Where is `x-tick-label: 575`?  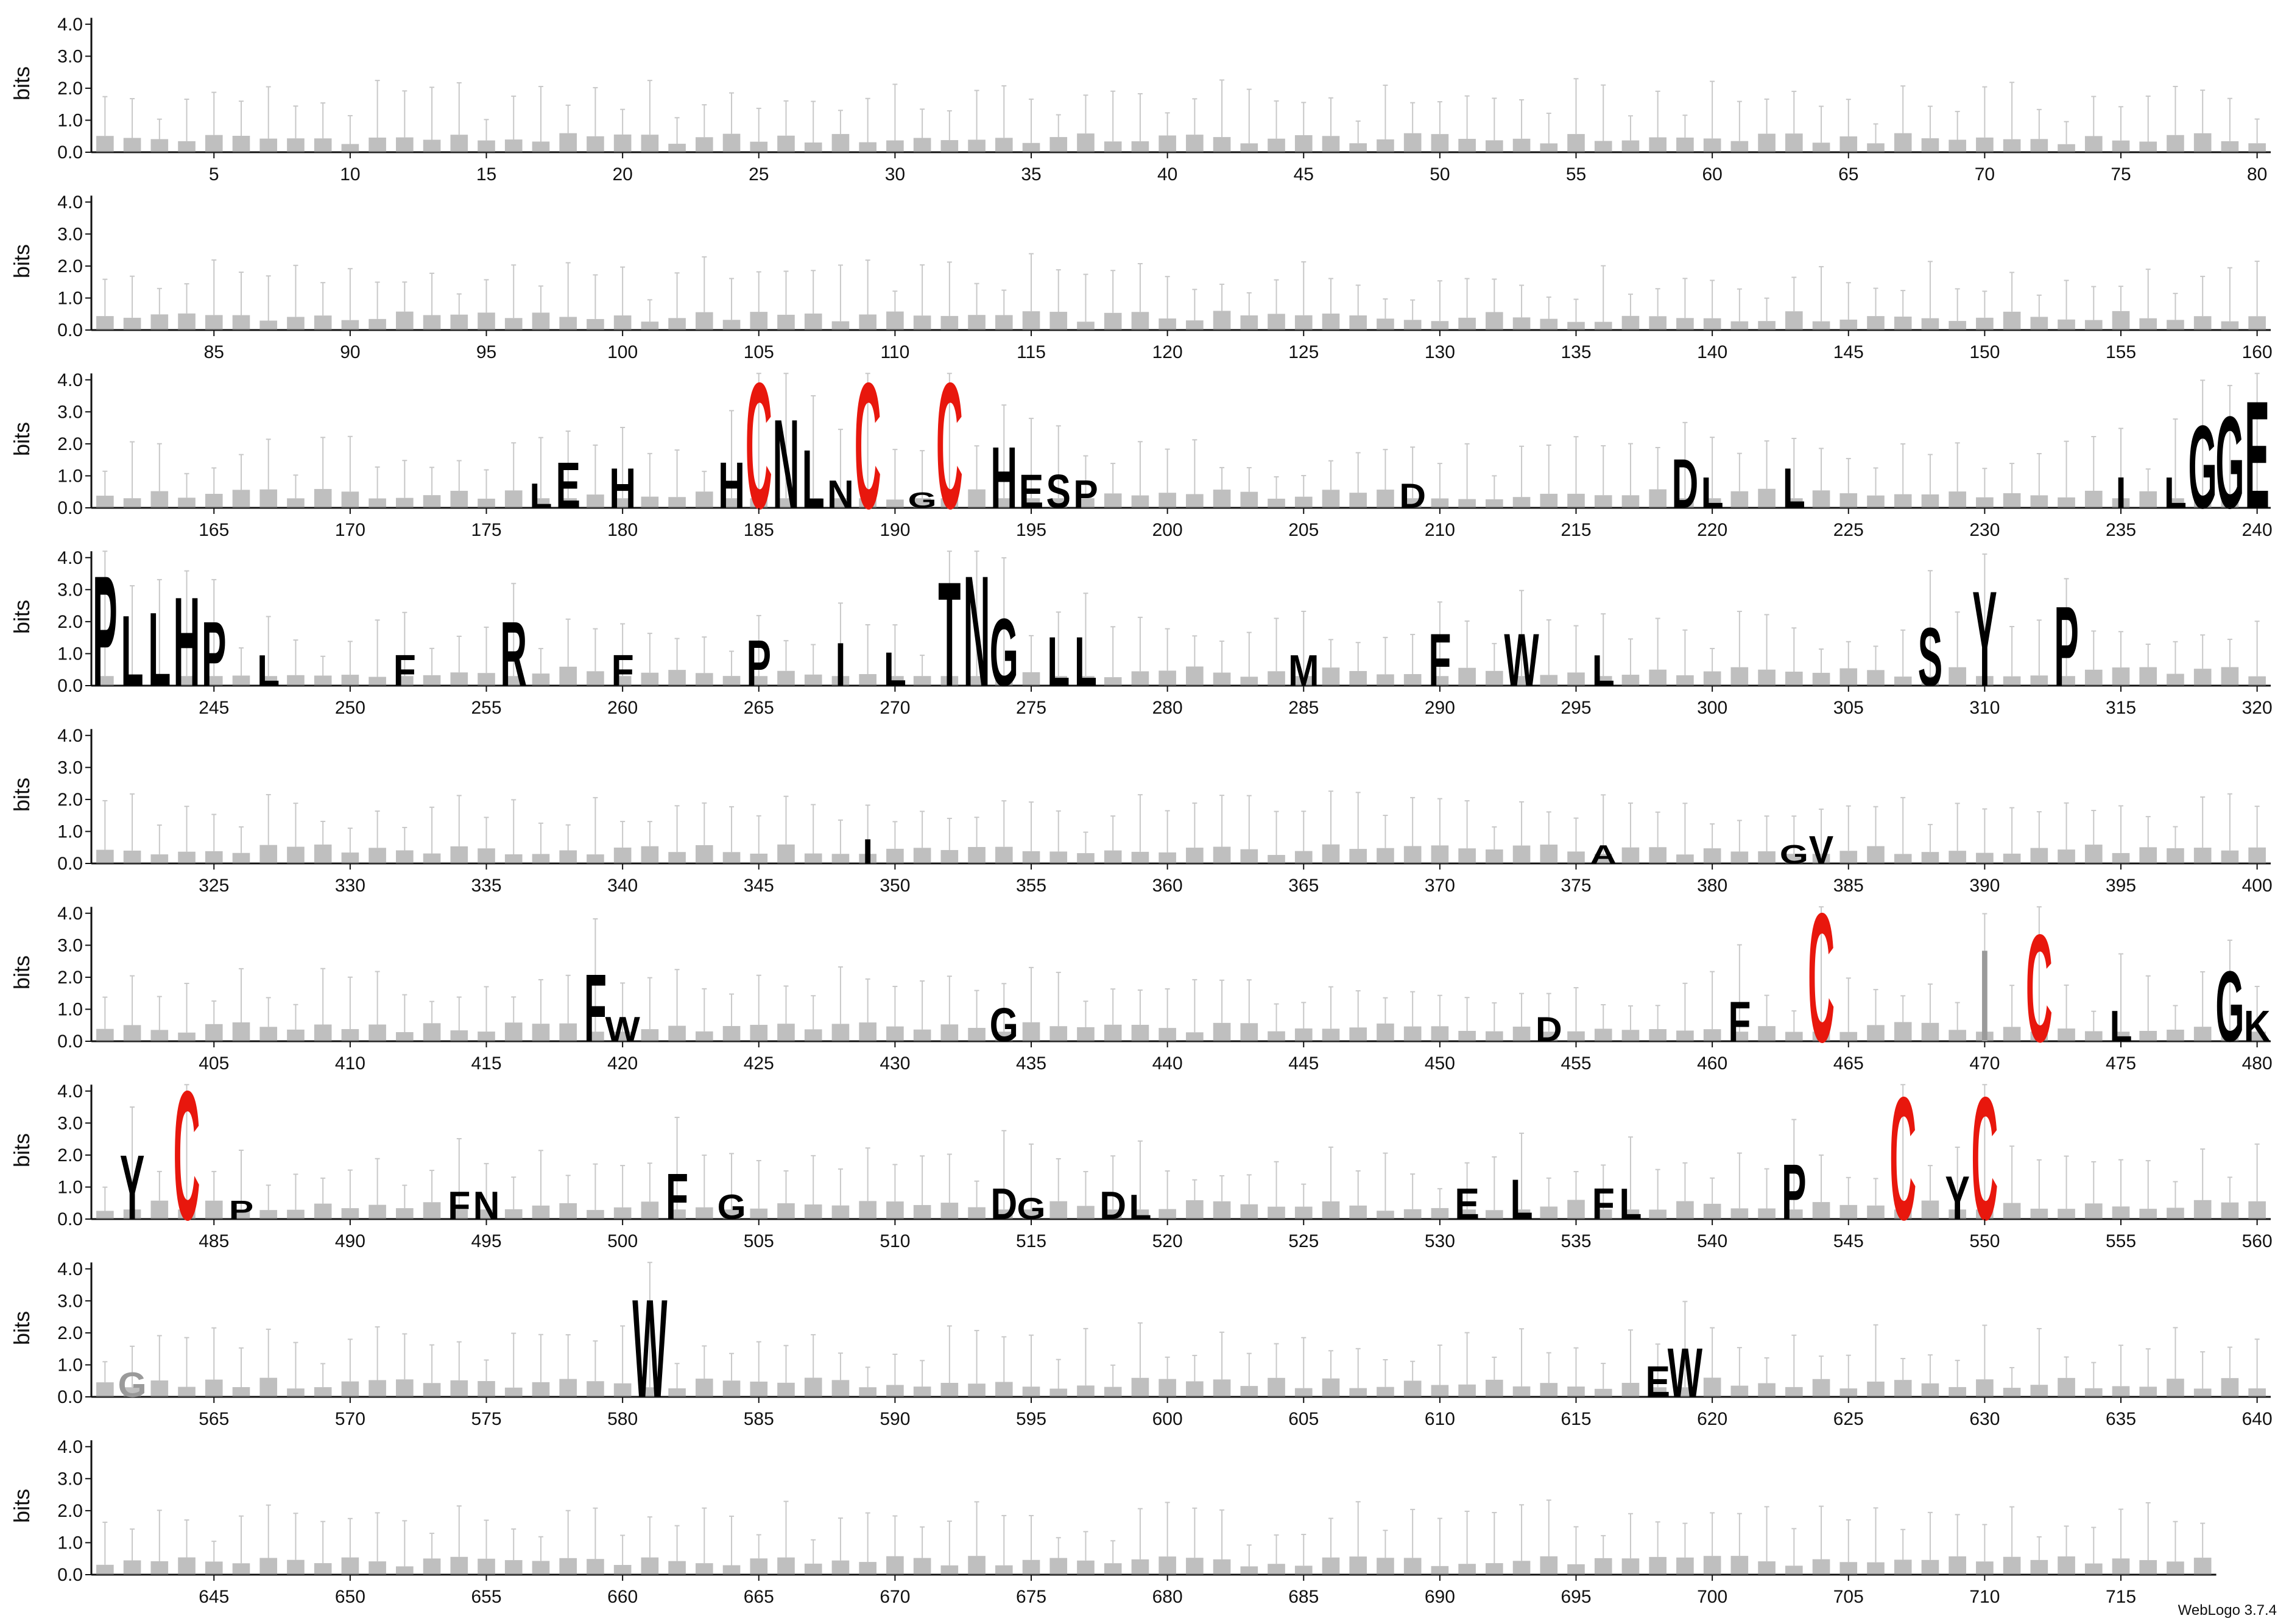 x-tick-label: 575 is located at coordinates (486, 1419).